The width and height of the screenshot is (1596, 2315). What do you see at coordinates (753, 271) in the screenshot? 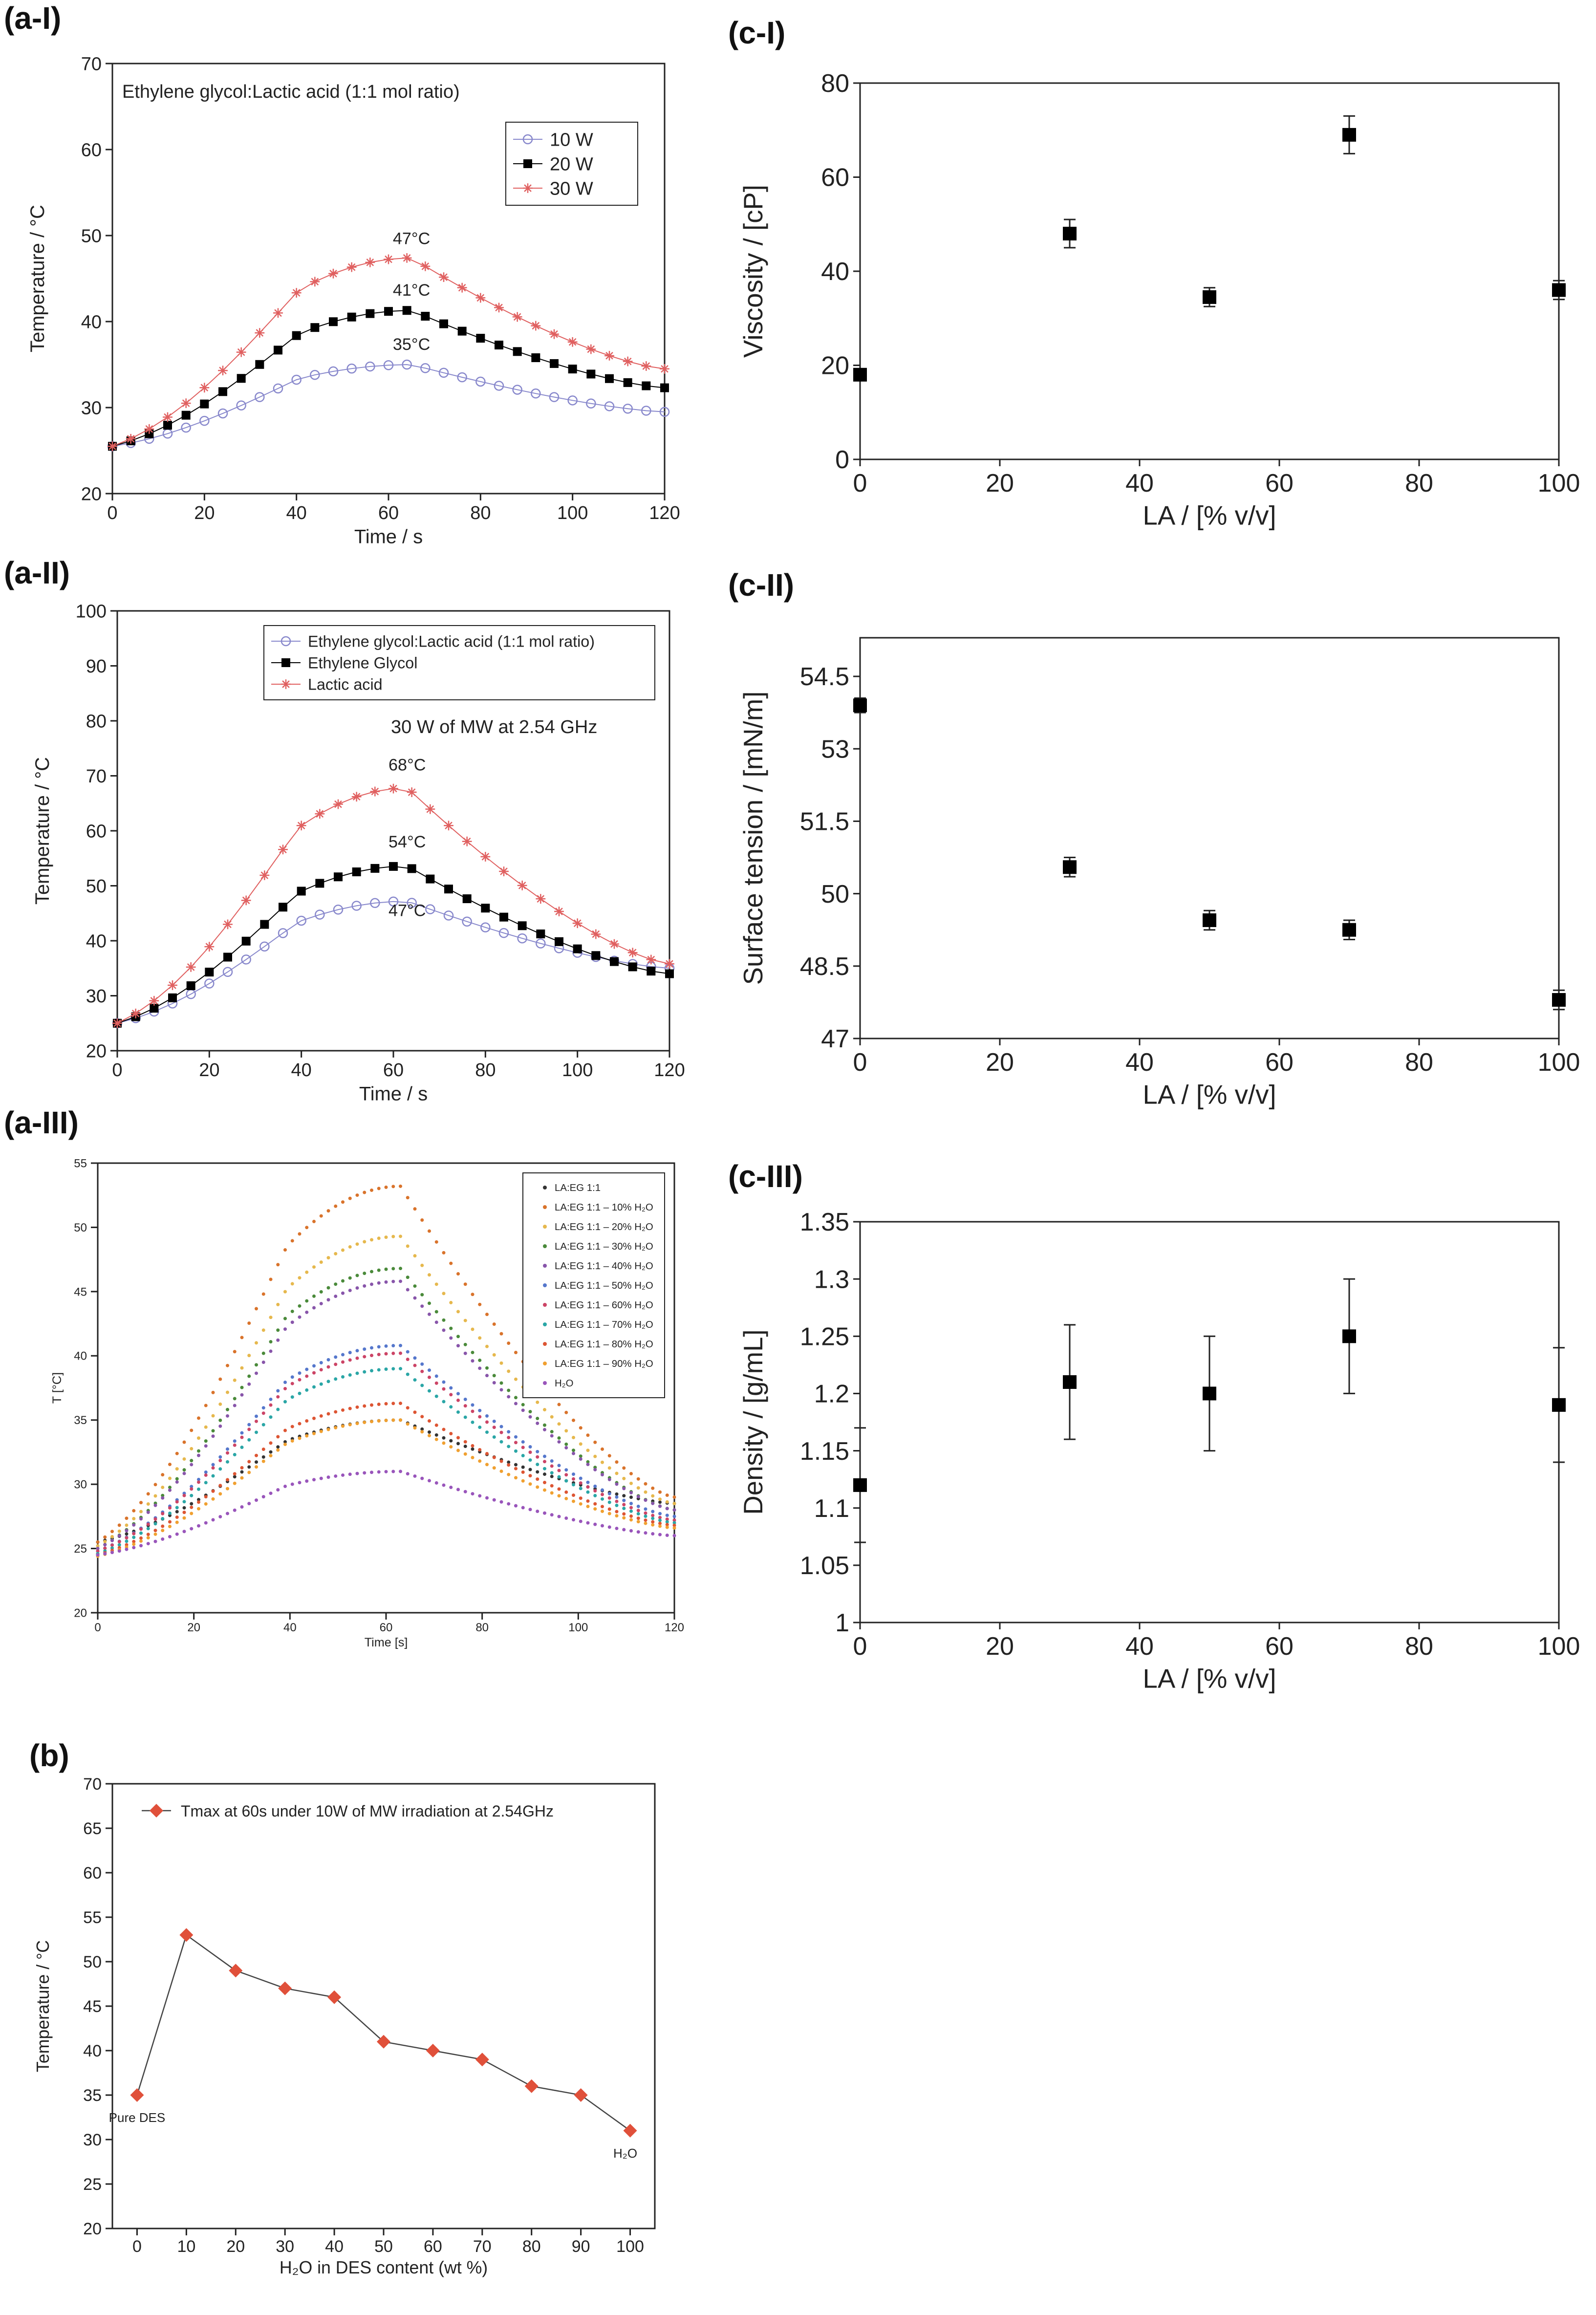
I see `y-axis-label: Viscosity / [cP]` at bounding box center [753, 271].